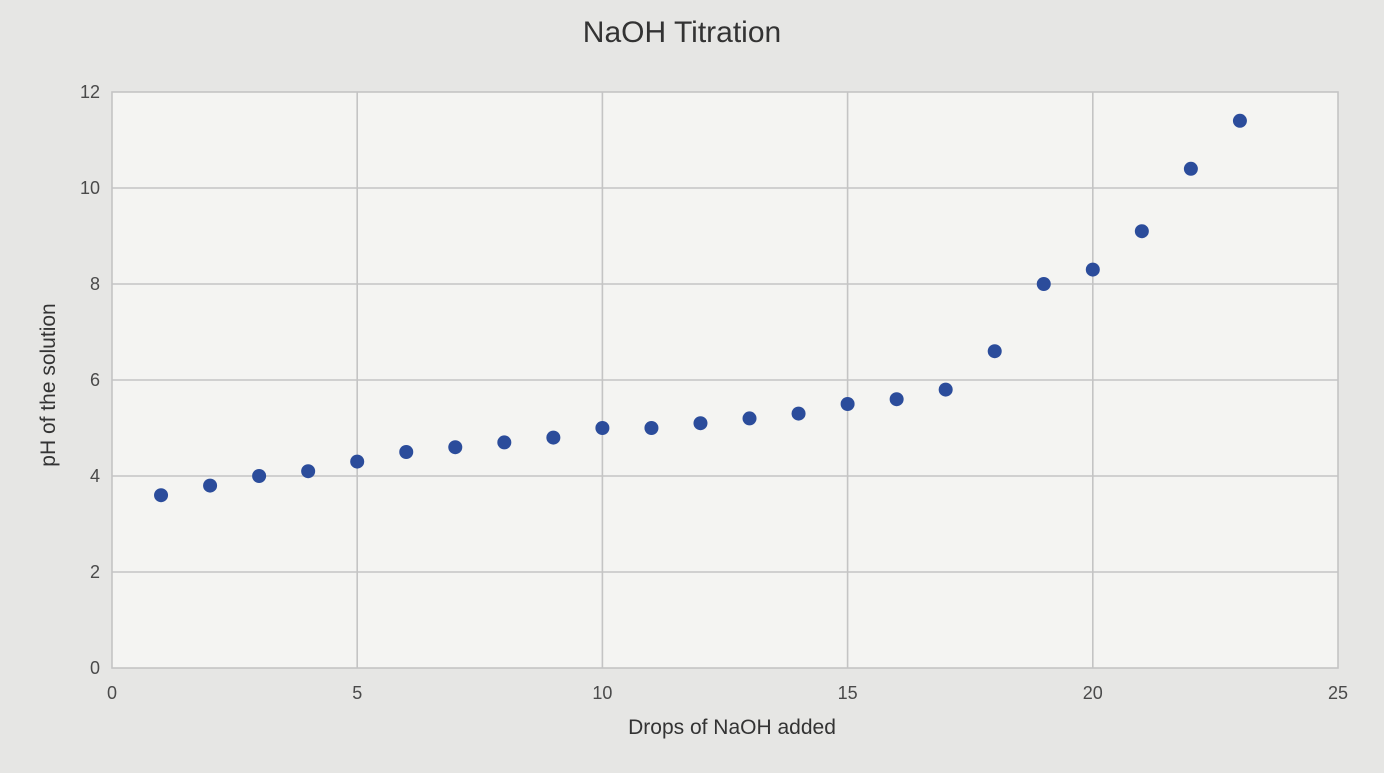  What do you see at coordinates (357, 693) in the screenshot?
I see `x-tick-label-5: 5` at bounding box center [357, 693].